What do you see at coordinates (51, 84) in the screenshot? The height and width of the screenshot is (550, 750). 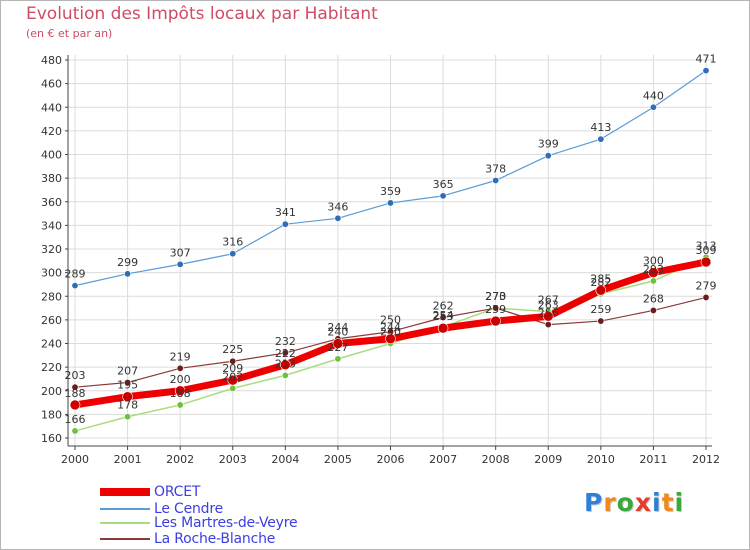 I see `y-tick-label: 460` at bounding box center [51, 84].